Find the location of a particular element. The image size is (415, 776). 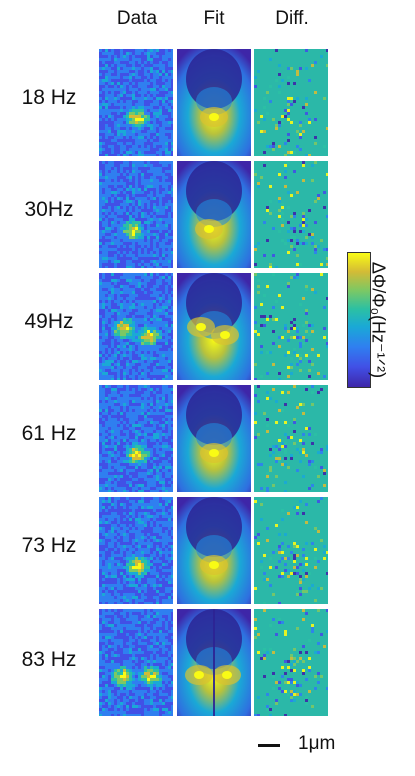

column-header-fit: Fit is located at coordinates (214, 18).